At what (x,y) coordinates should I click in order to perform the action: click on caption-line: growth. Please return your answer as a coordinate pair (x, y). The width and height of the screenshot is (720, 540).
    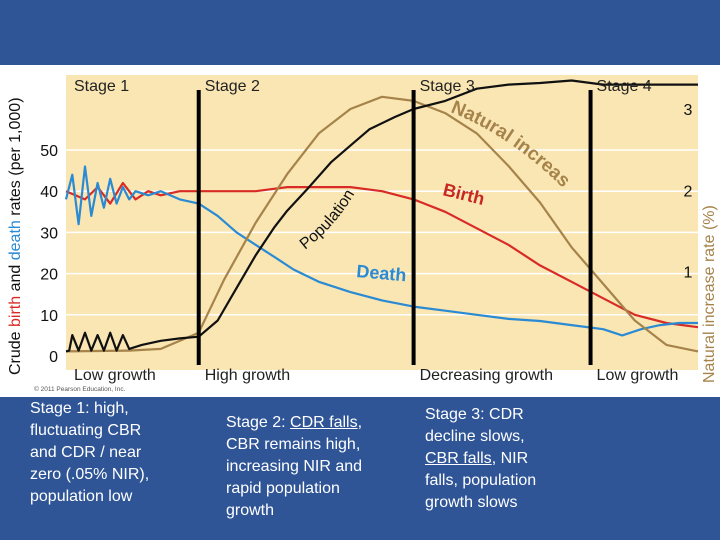
    Looking at the image, I should click on (294, 511).